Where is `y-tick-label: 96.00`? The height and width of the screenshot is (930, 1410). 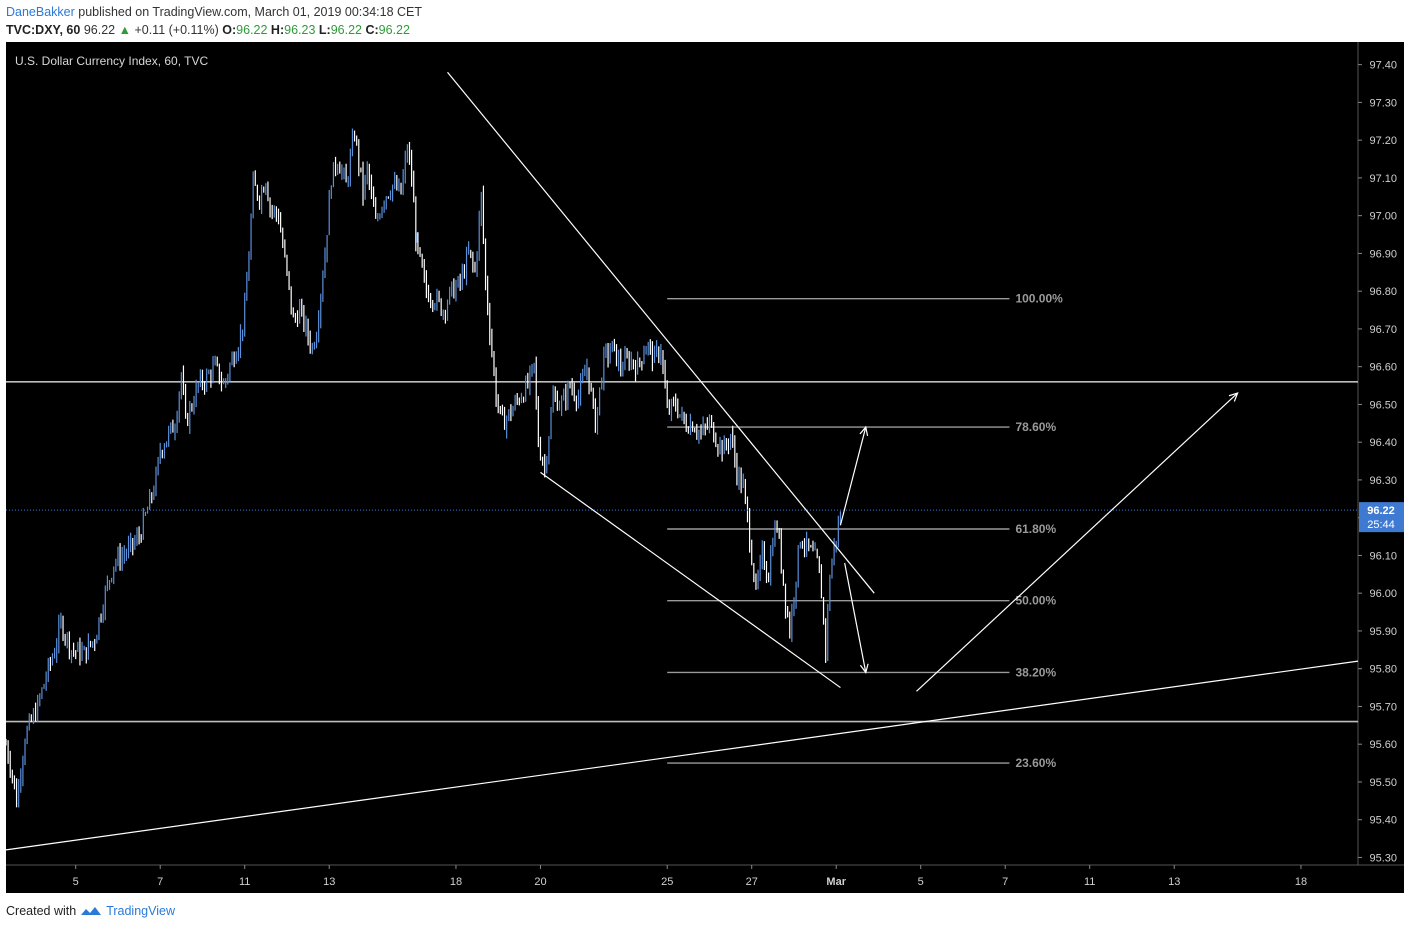
y-tick-label: 96.00 is located at coordinates (1383, 594).